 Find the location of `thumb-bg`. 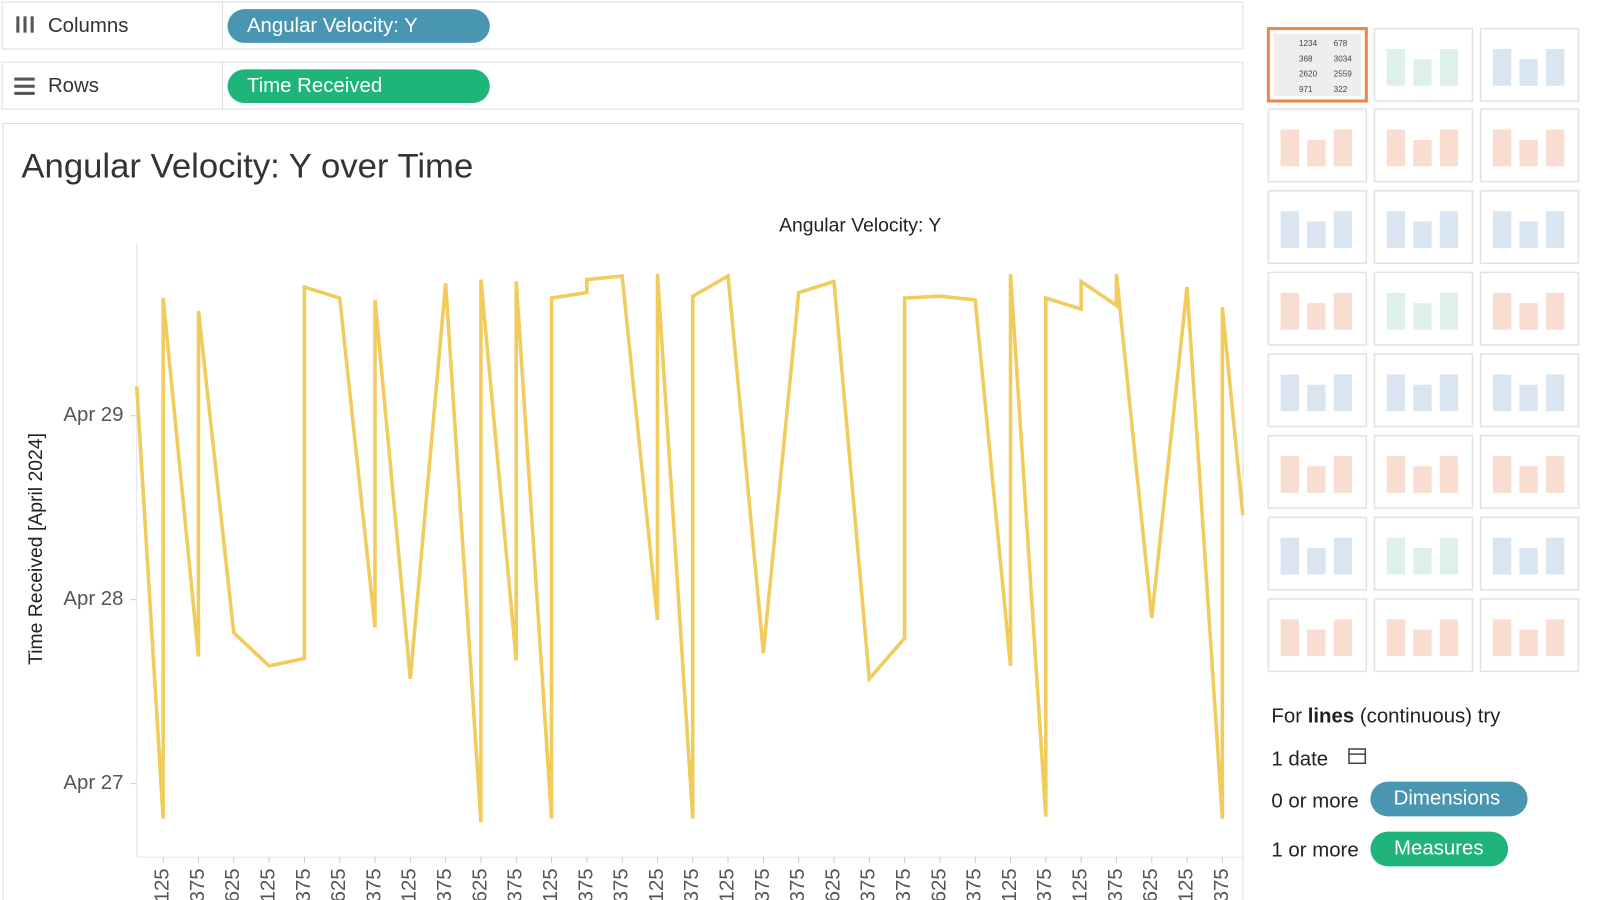

thumb-bg is located at coordinates (1317, 64).